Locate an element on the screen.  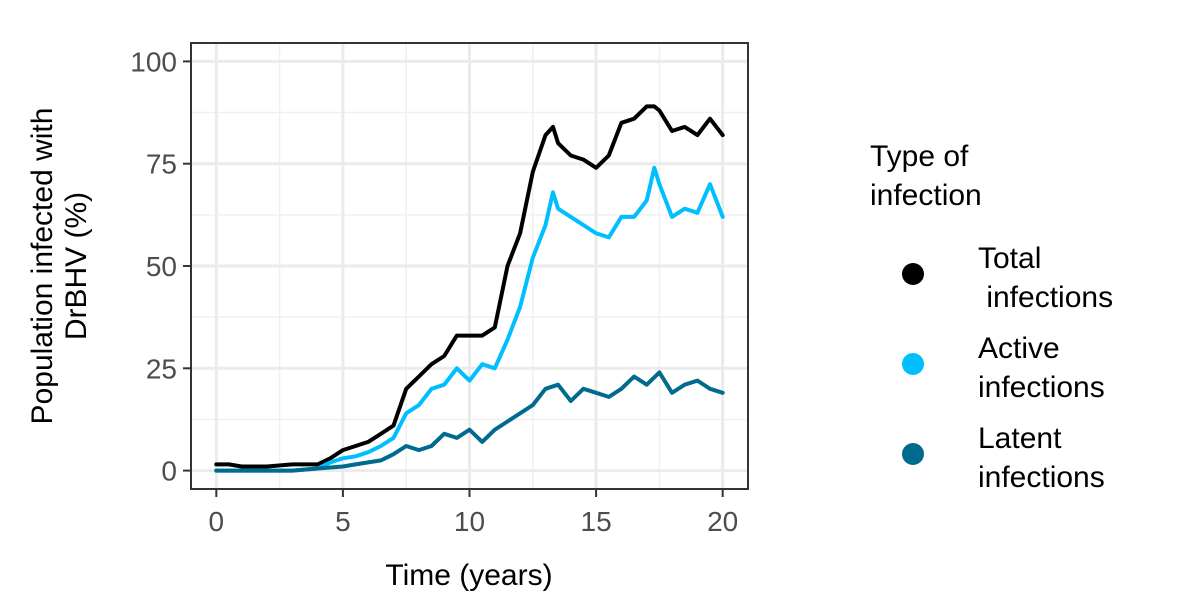
legend-label-active: infections is located at coordinates (1041, 387).